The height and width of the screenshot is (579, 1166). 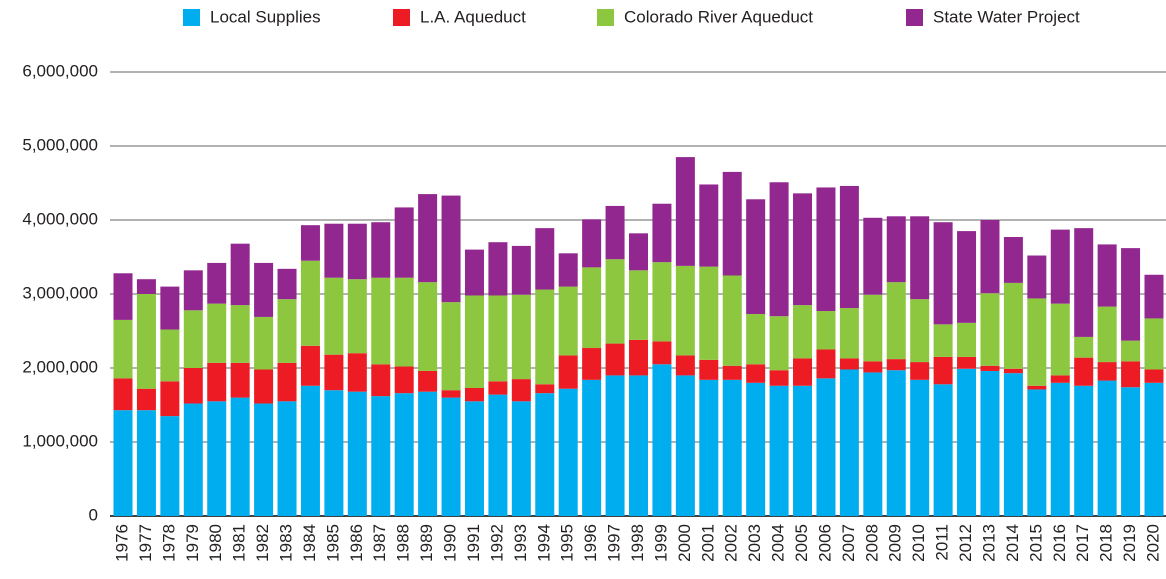 What do you see at coordinates (848, 543) in the screenshot?
I see `x-tick-label: 2007` at bounding box center [848, 543].